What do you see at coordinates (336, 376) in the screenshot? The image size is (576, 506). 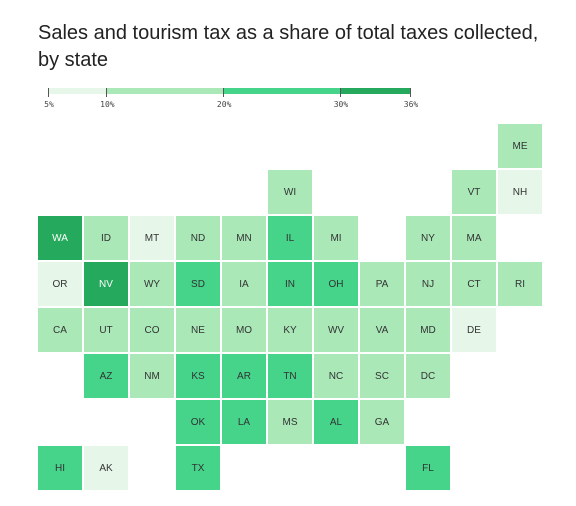 I see `state-tile-nc: NC` at bounding box center [336, 376].